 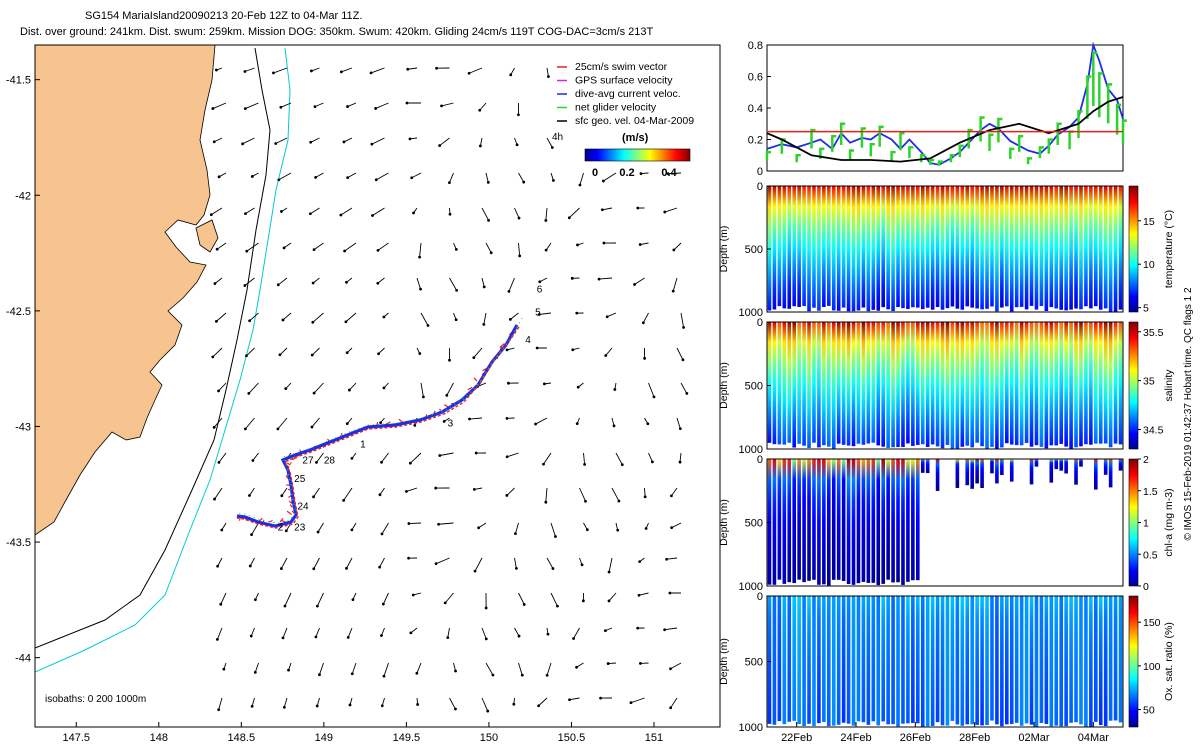 I want to click on section-panel: 0 500 1000 Depth (m) 34.5 35 35.5 salinity, so click(x=946, y=386).